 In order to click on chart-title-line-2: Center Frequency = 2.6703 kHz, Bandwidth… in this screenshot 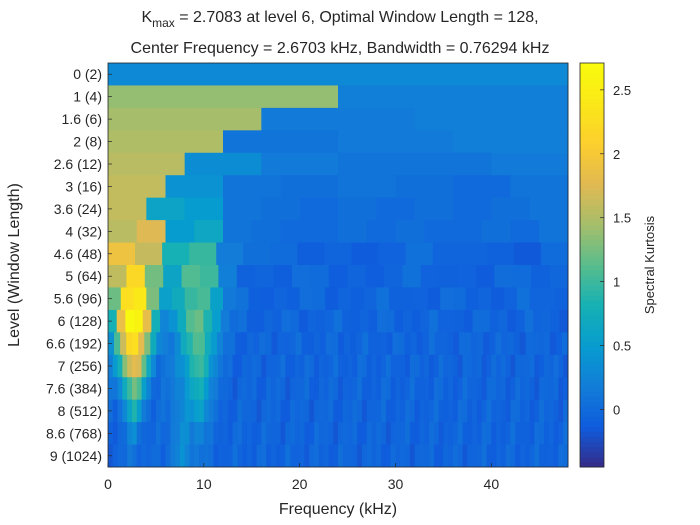, I will do `click(340, 48)`.